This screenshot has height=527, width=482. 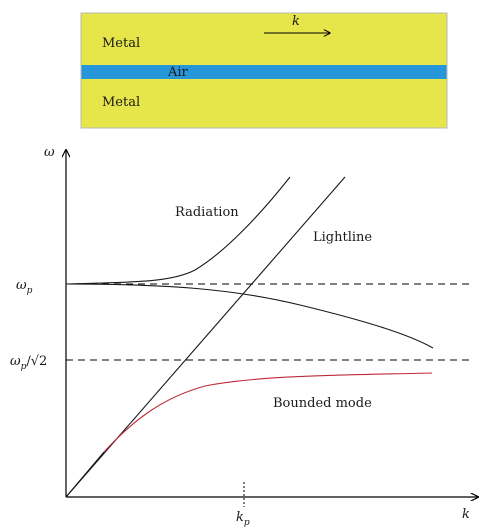 What do you see at coordinates (264, 103) in the screenshot?
I see `metal-layer-bottom` at bounding box center [264, 103].